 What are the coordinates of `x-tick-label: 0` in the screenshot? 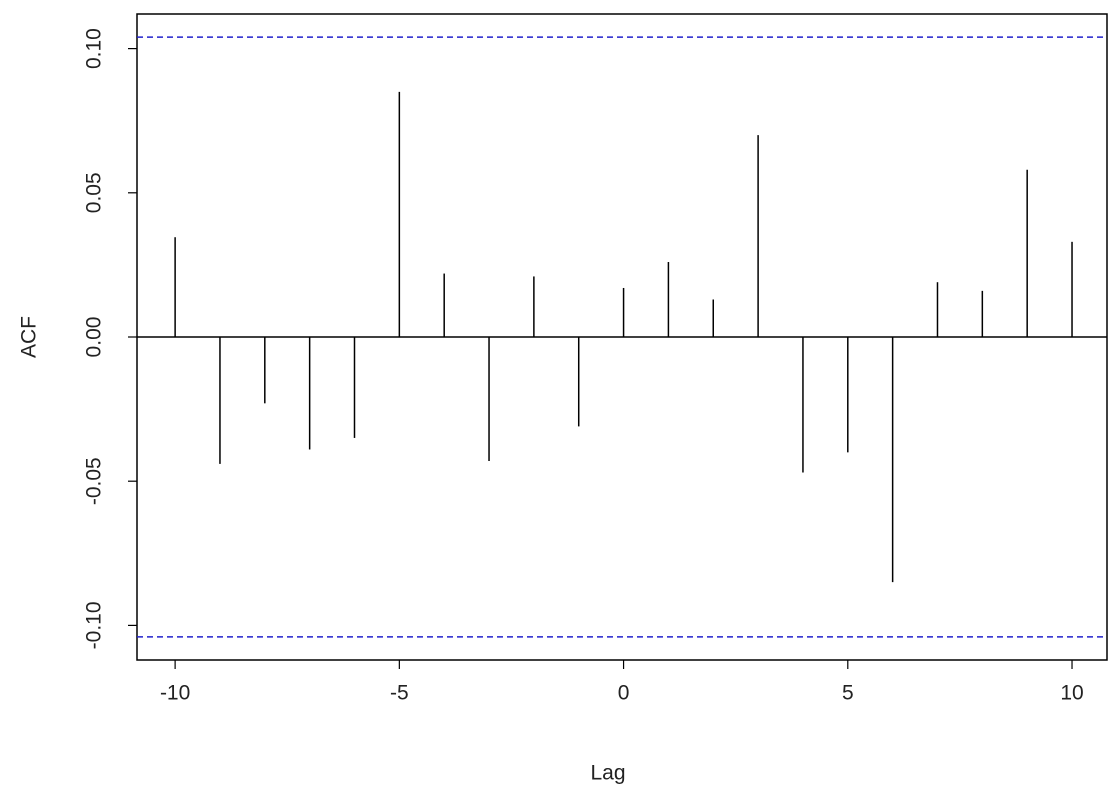 It's located at (624, 693).